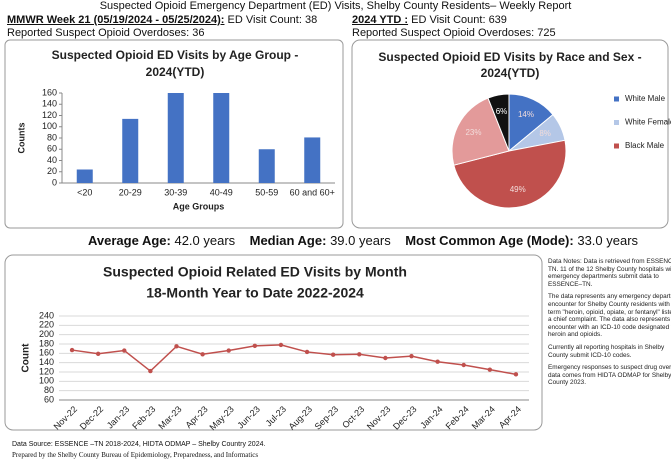 The image size is (671, 463). What do you see at coordinates (116, 20) in the screenshot?
I see `week-label: MMWR Week 21 (05/19/2024 - 05/25/2024):` at bounding box center [116, 20].